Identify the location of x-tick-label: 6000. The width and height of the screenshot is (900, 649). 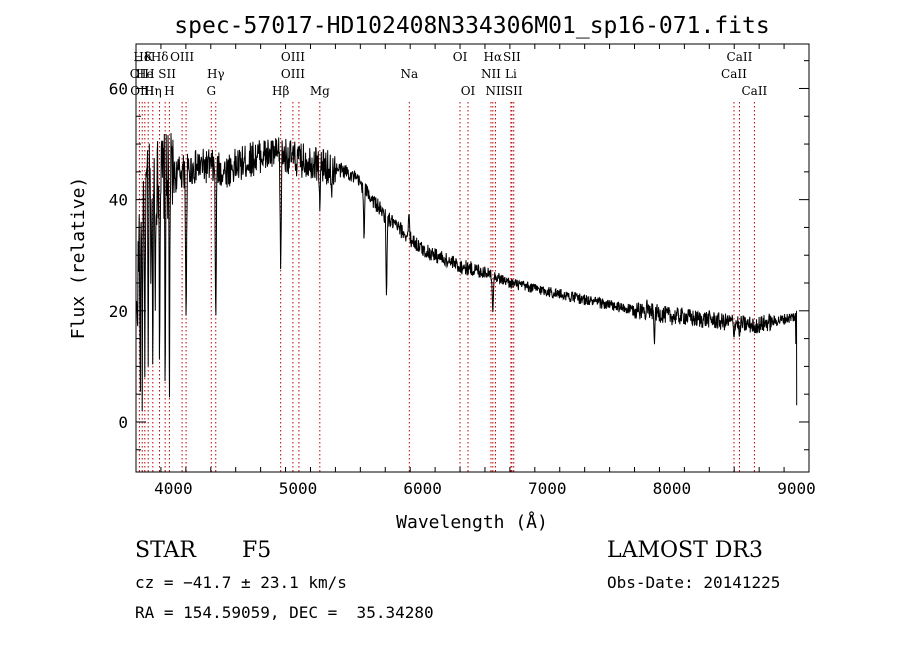
(422, 488).